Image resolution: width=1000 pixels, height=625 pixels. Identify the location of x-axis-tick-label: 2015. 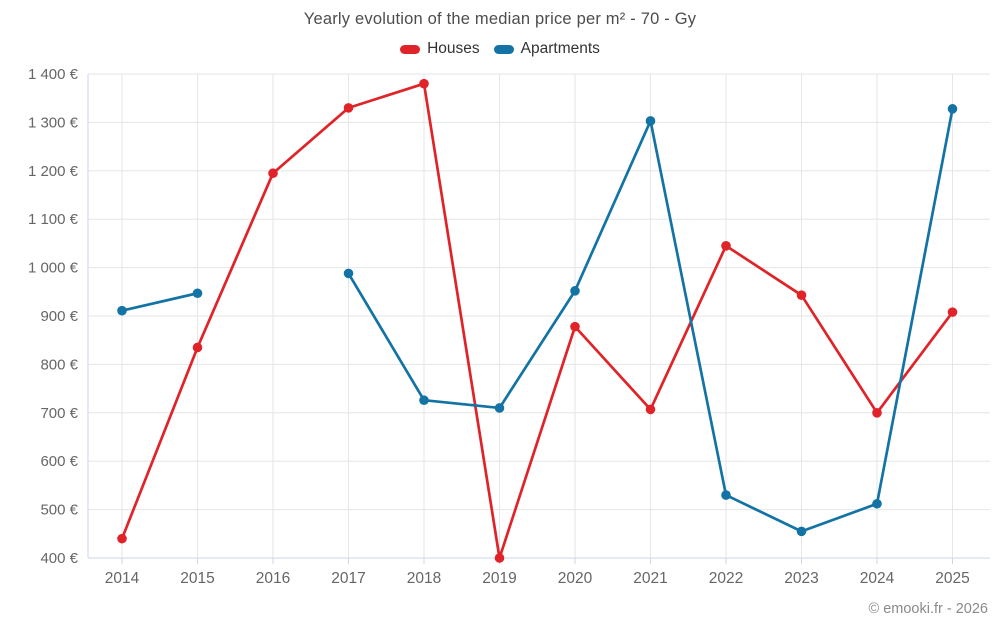
(197, 578).